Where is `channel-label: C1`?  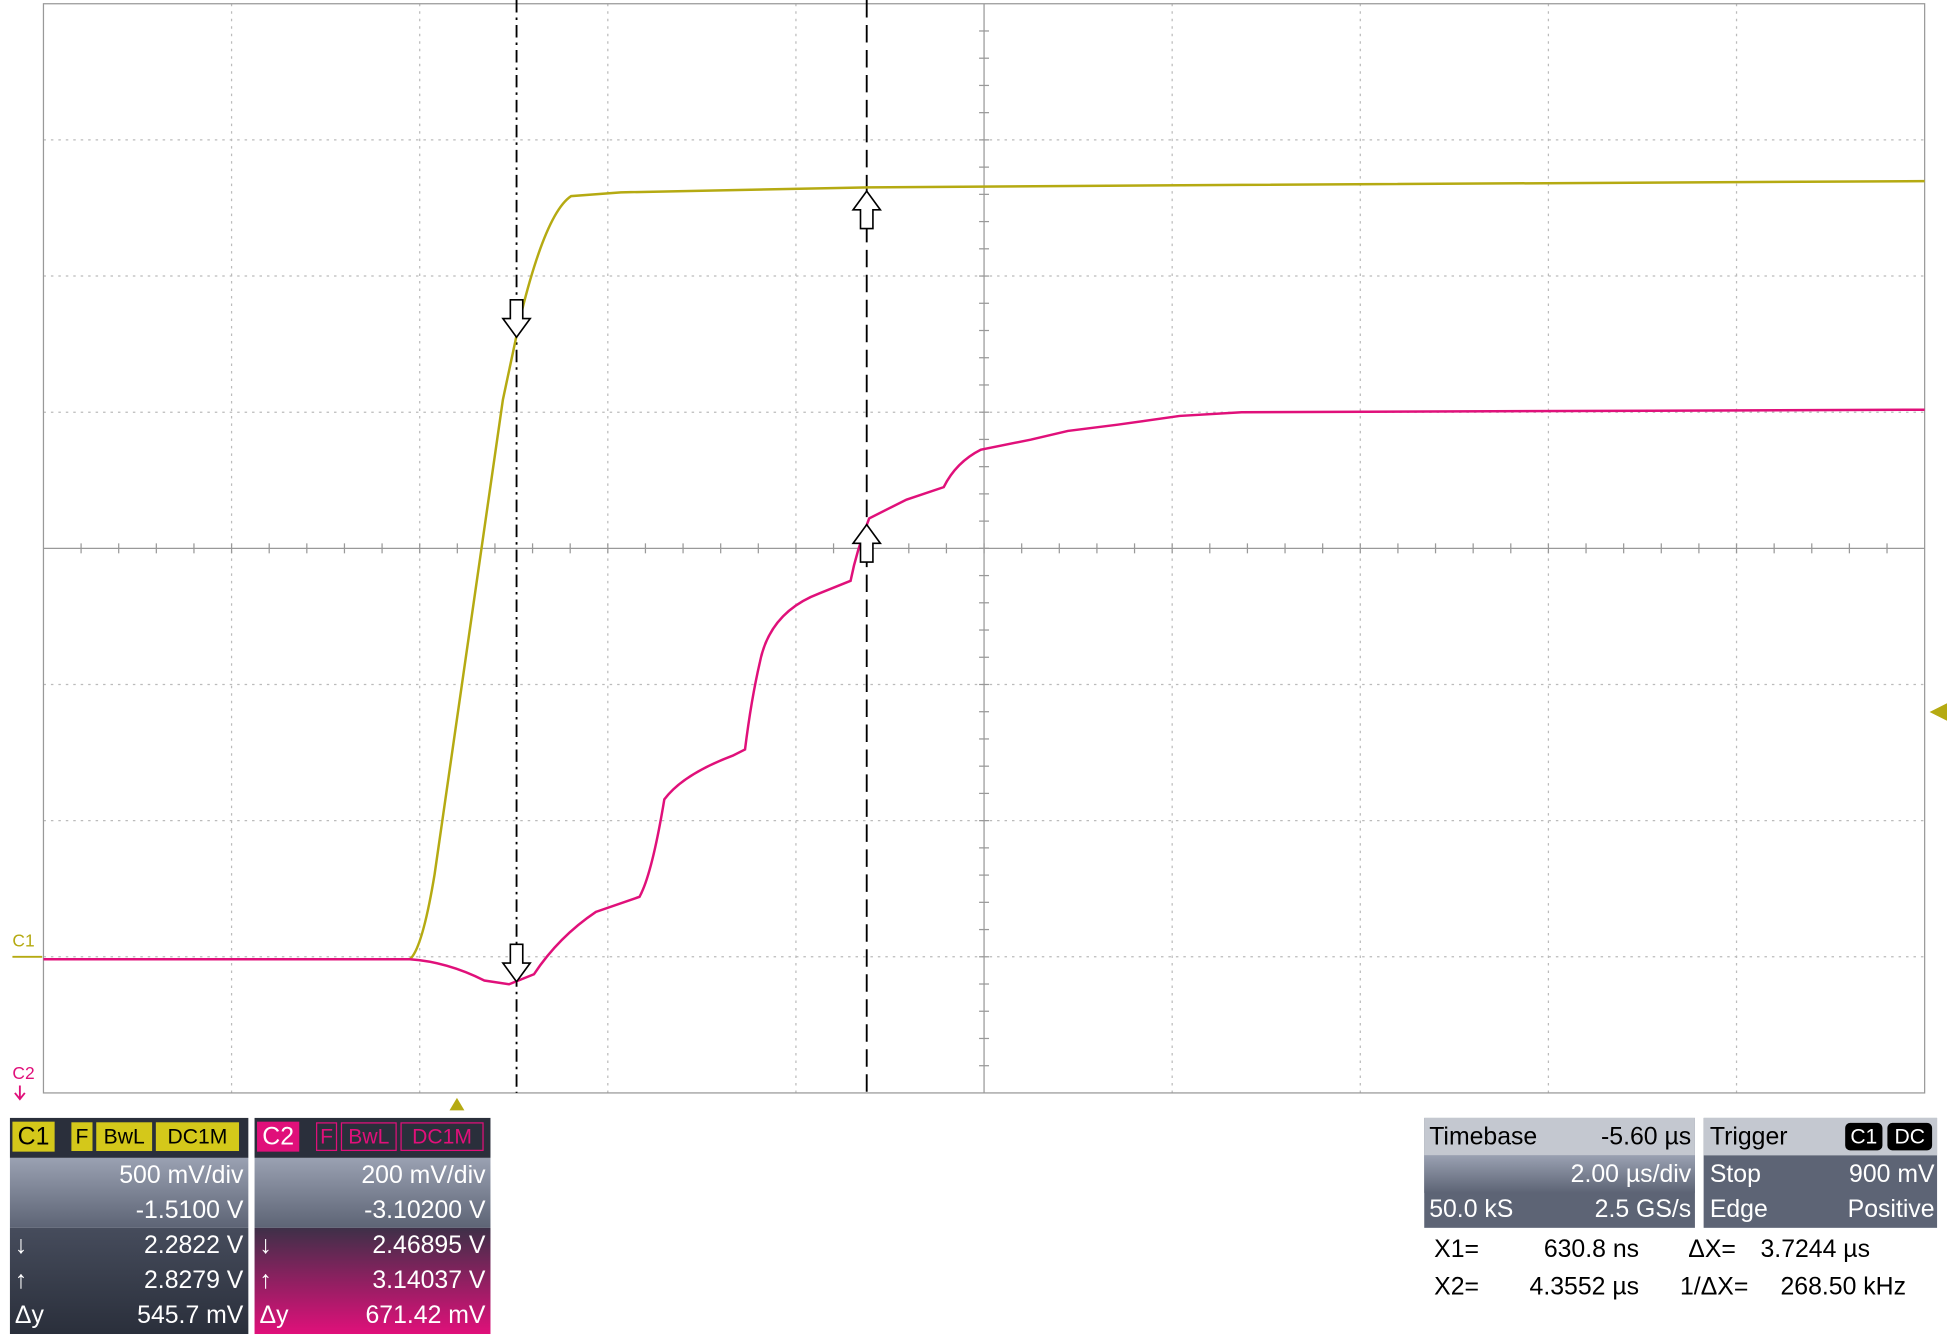 channel-label: C1 is located at coordinates (34, 1136).